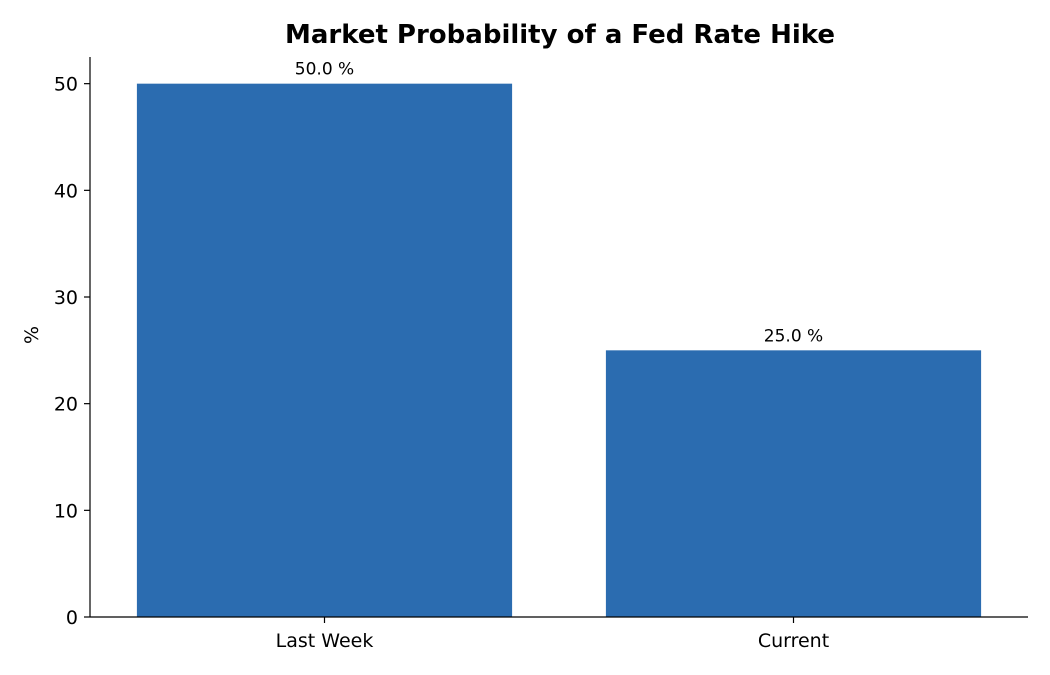  What do you see at coordinates (66, 298) in the screenshot?
I see `y-tick-label: 30` at bounding box center [66, 298].